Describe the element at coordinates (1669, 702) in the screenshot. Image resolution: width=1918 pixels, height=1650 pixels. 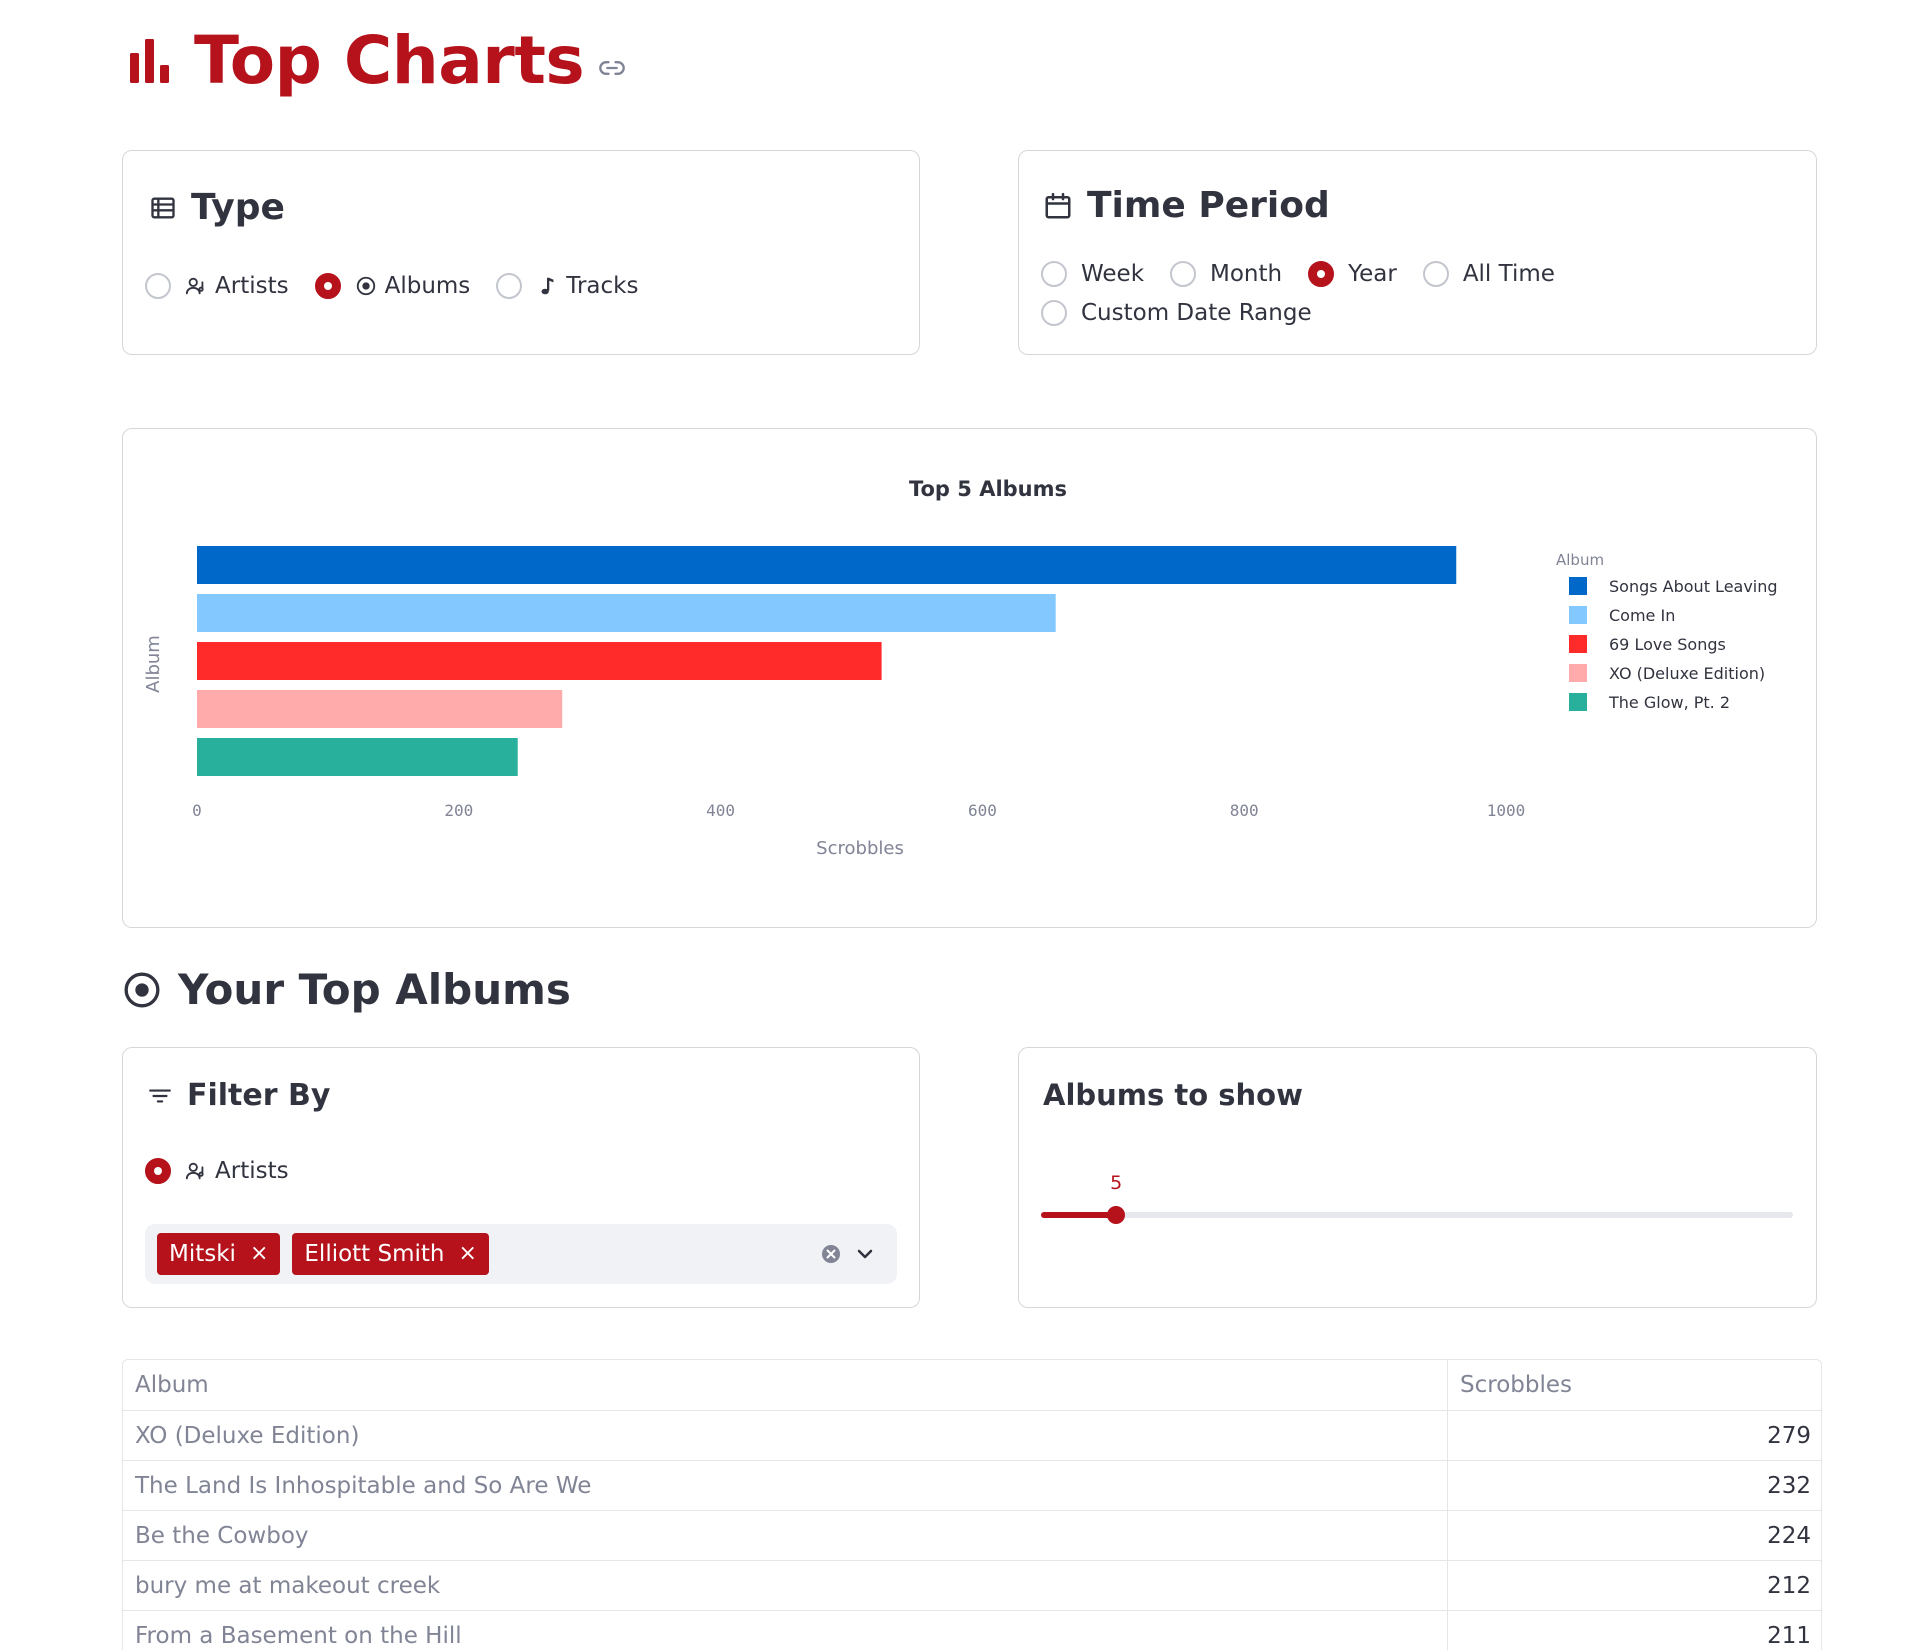
I see `legend-label: The Glow, Pt. 2` at that location.